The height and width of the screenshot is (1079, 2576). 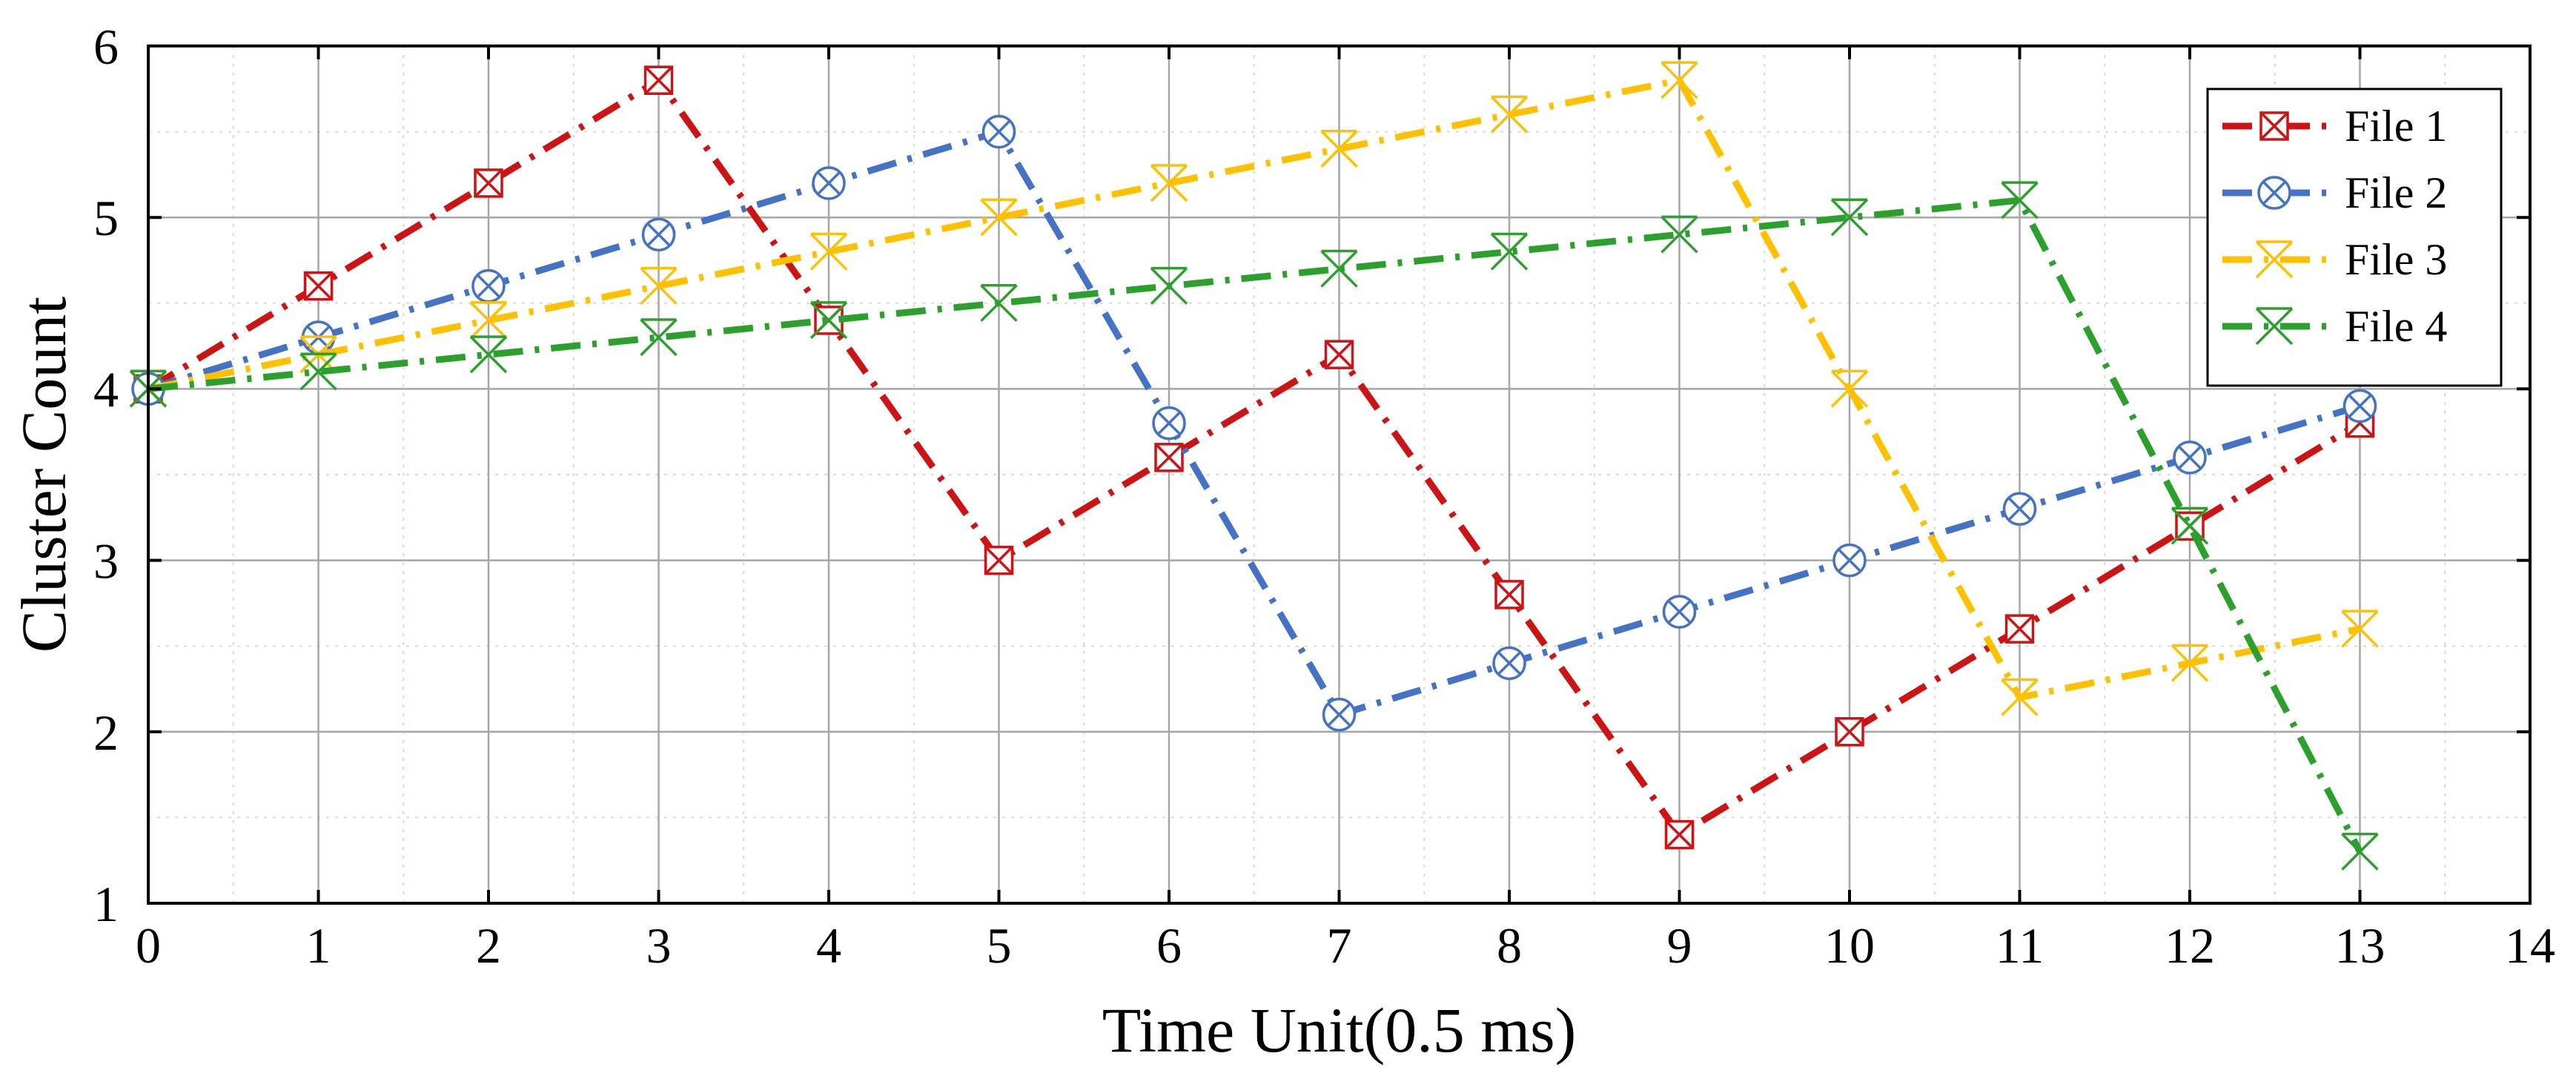 I want to click on legend-entry: File 1, so click(x=2334, y=126).